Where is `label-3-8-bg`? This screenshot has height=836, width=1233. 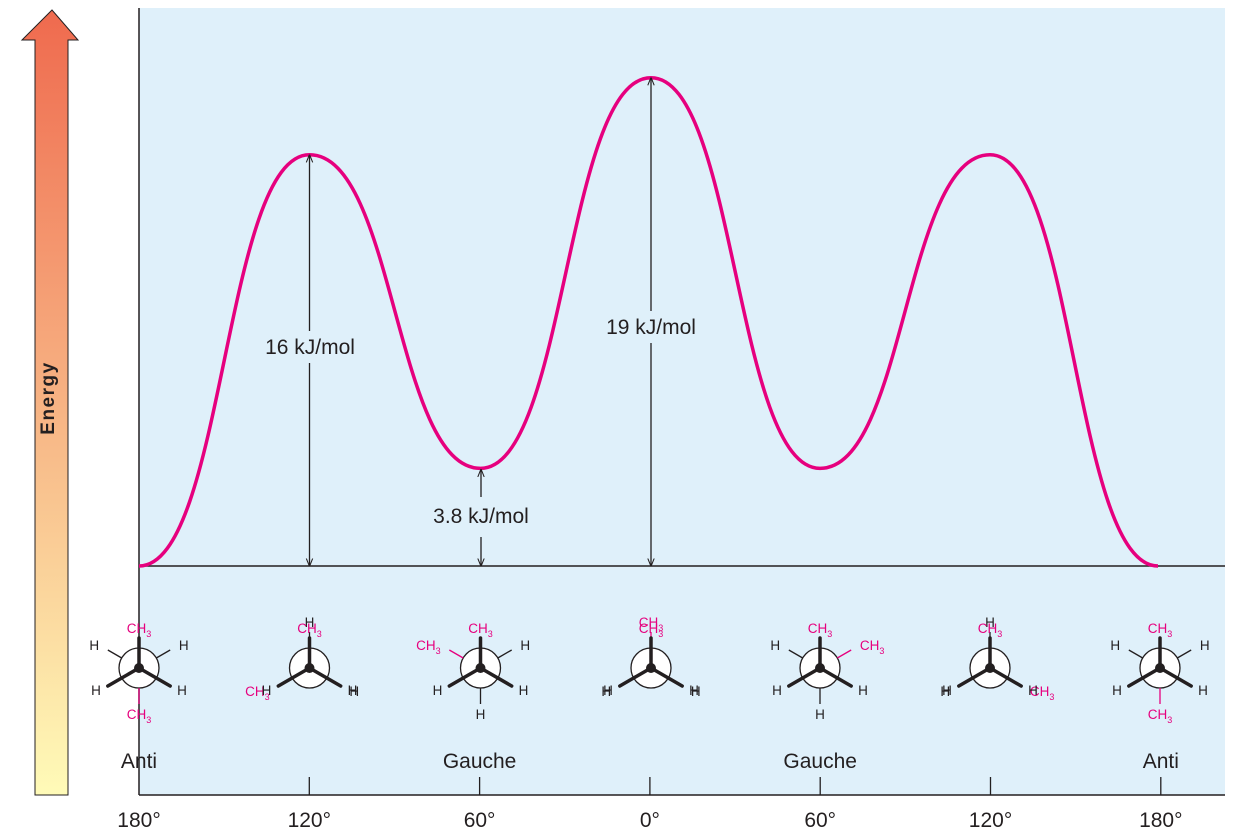
label-3-8-bg is located at coordinates (481, 516).